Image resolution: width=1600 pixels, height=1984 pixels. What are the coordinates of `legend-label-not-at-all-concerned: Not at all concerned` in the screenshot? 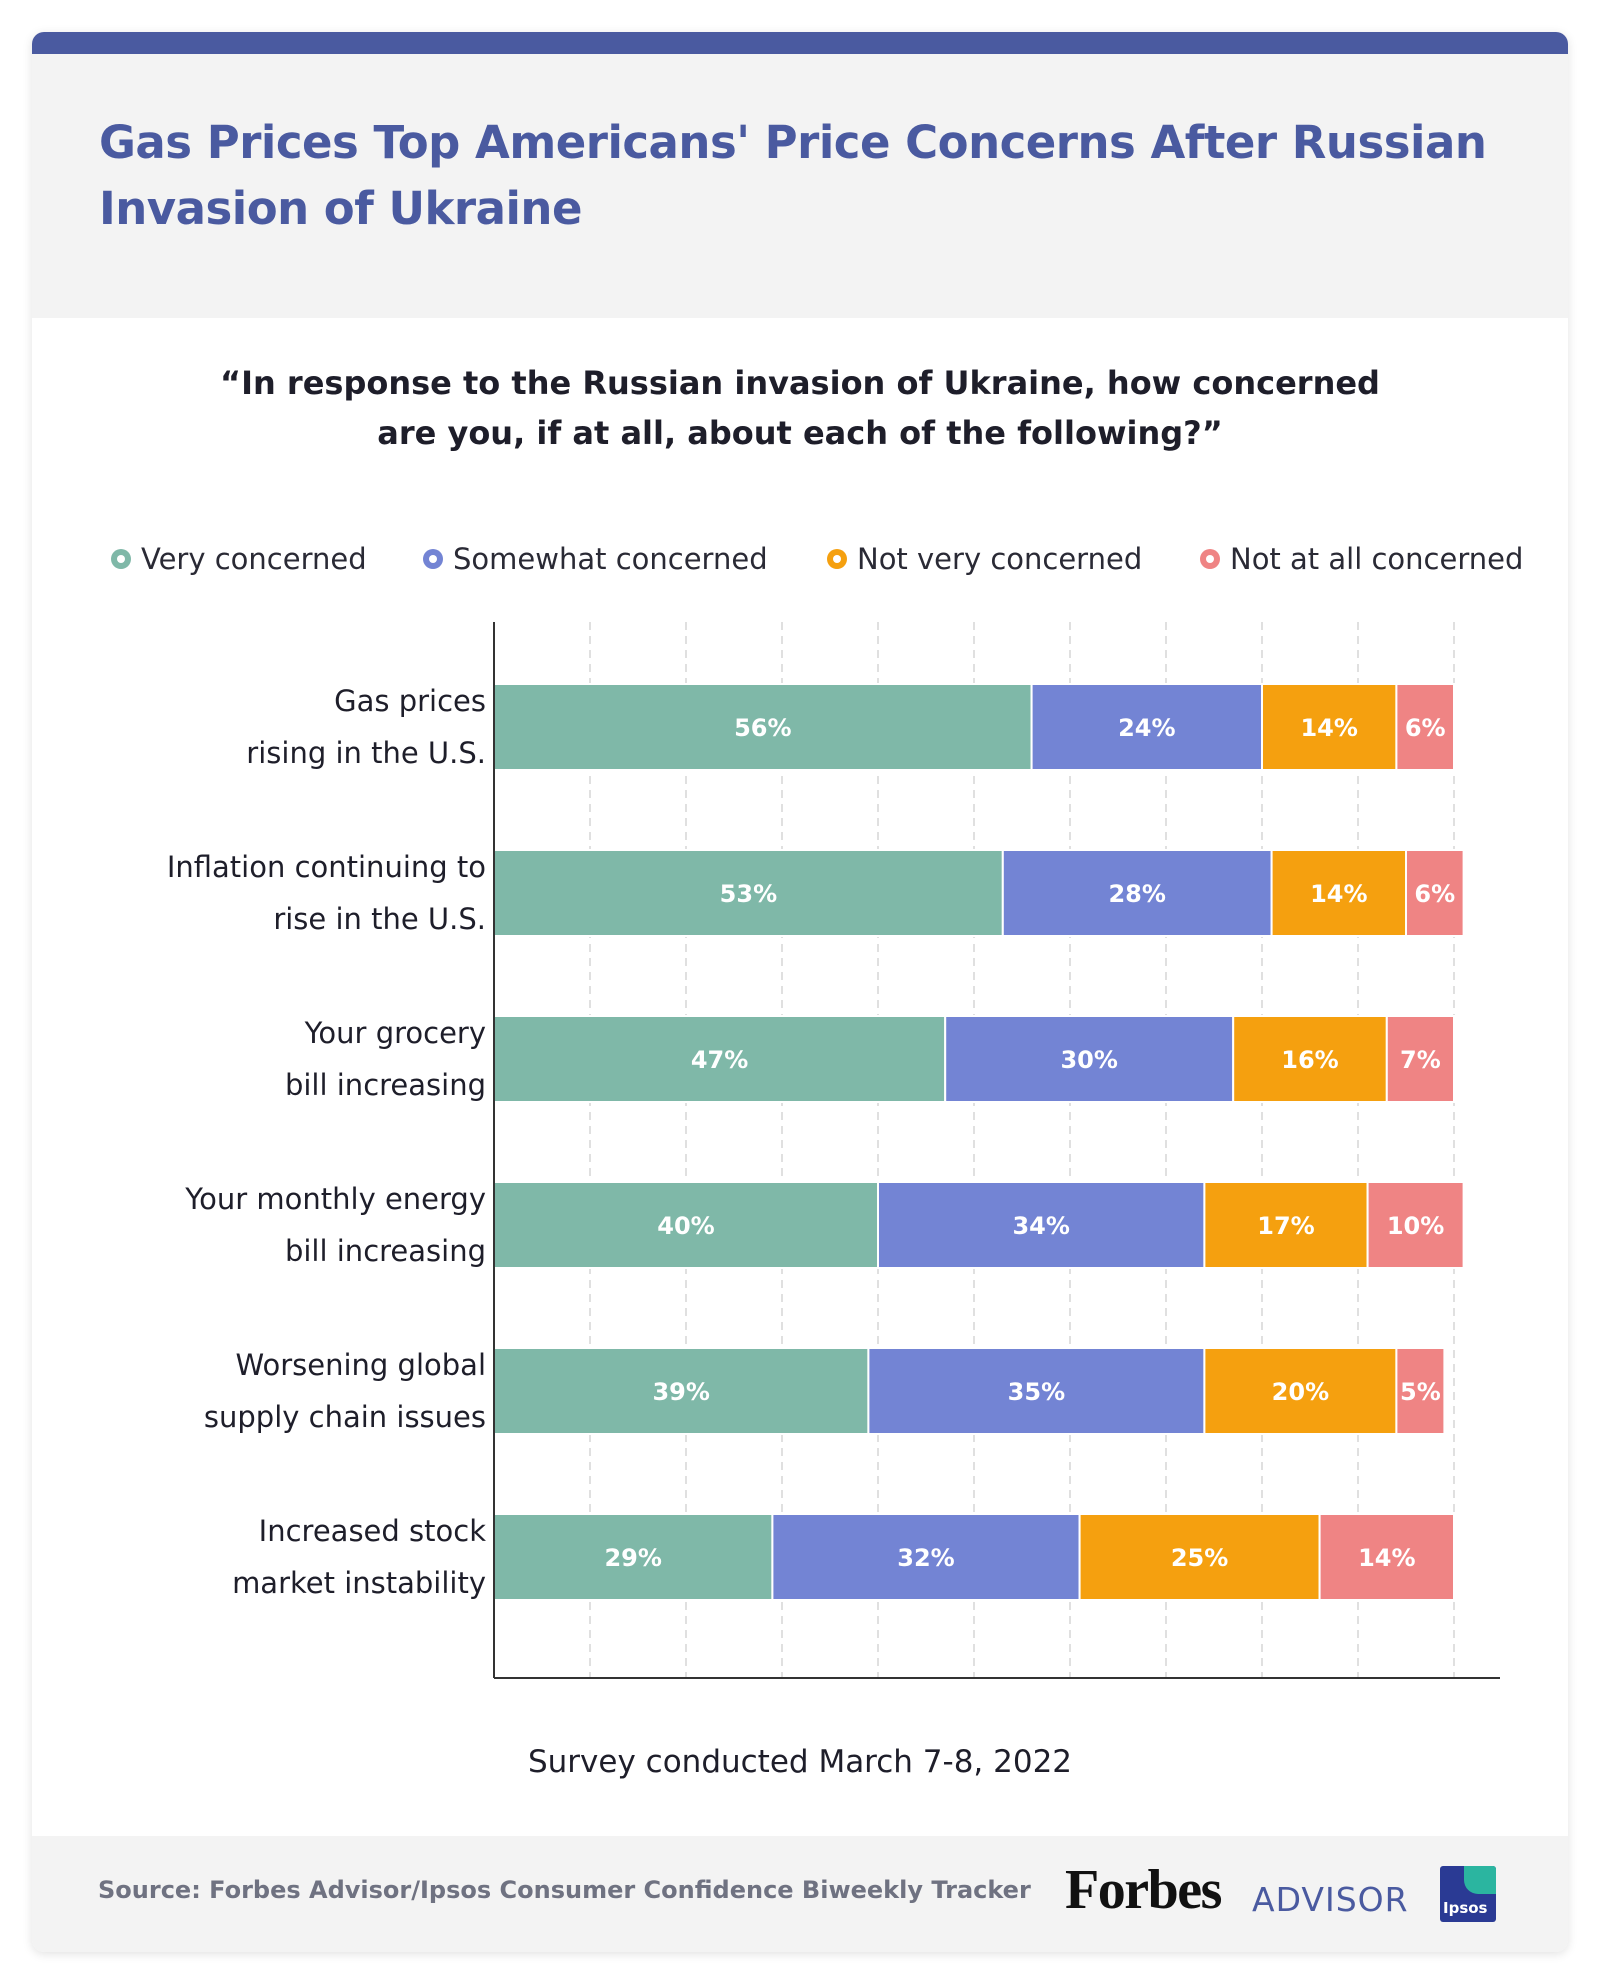 It's located at (1377, 559).